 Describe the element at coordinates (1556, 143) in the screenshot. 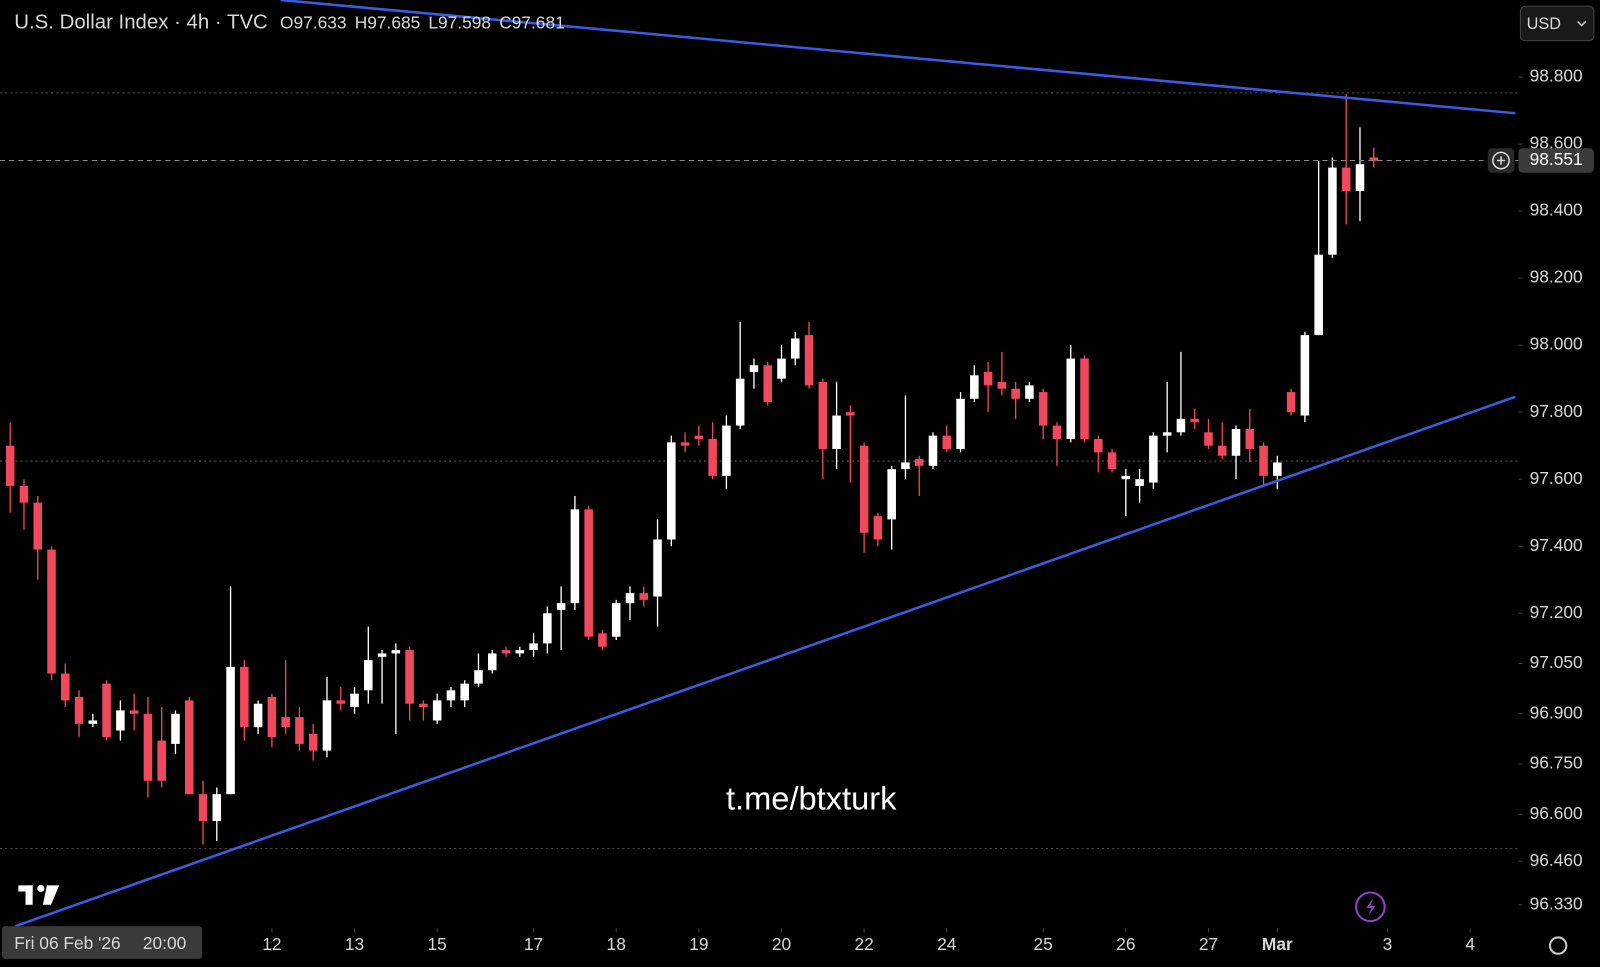

I see `y-tick-label: 98.600` at that location.